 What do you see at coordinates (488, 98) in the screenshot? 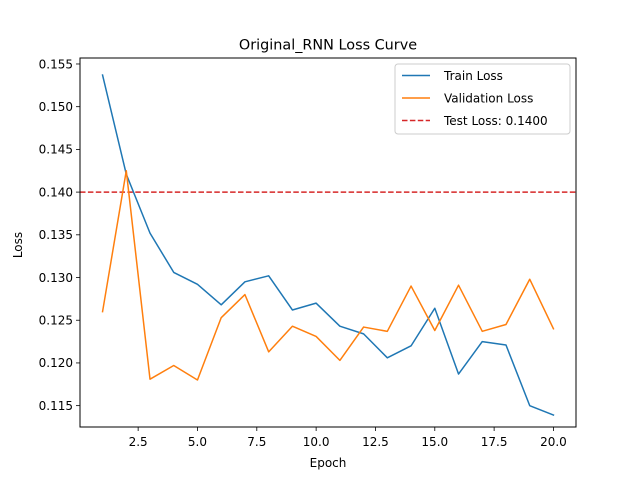
I see `legend-label: Validation Loss` at bounding box center [488, 98].